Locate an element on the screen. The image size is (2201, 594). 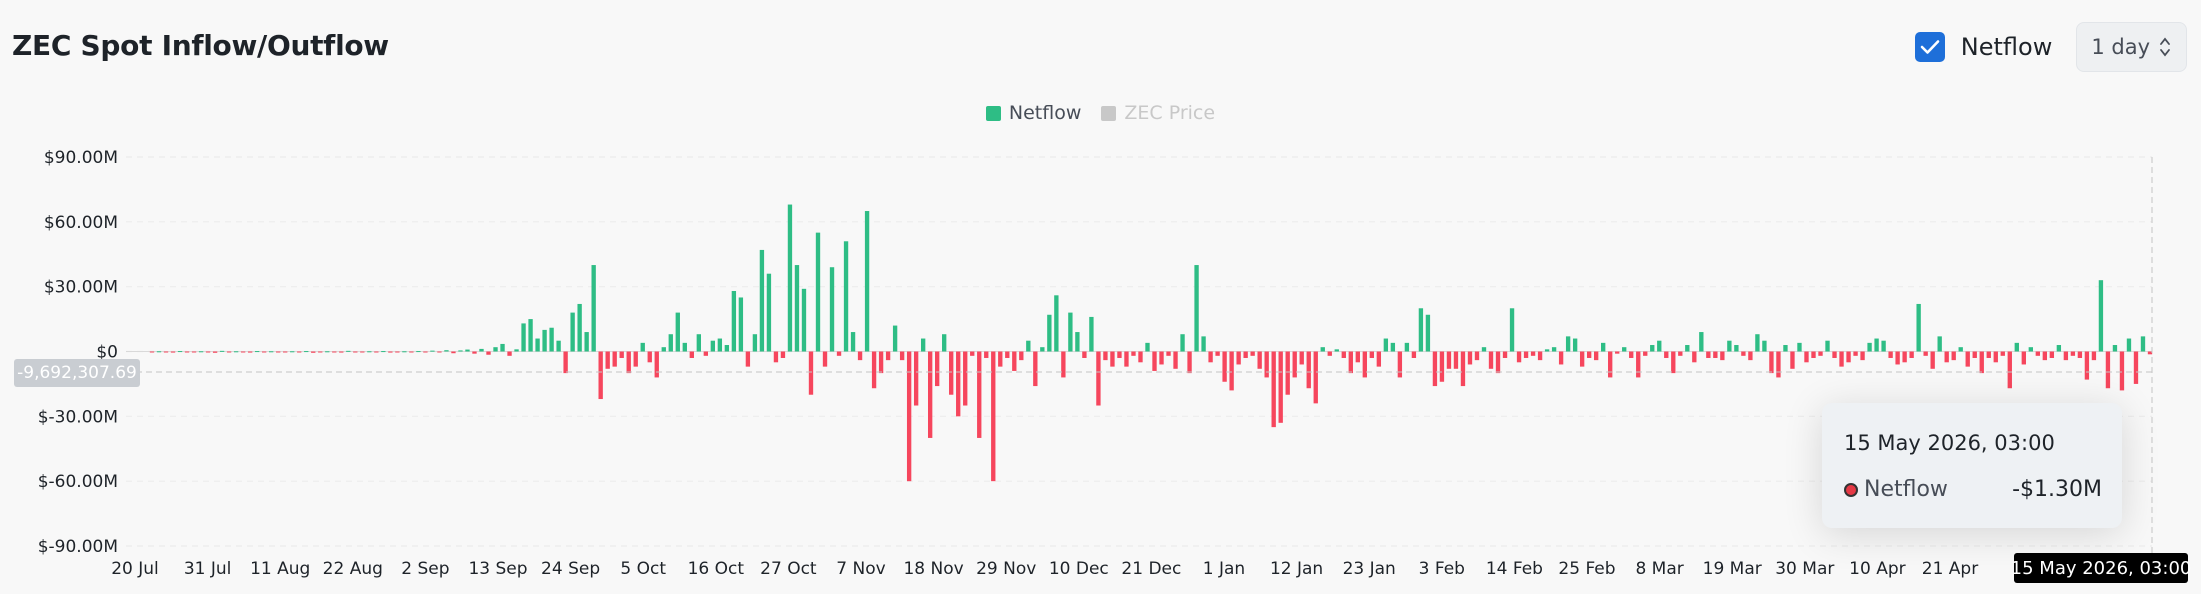
tooltip-series-name: Netflow is located at coordinates (1906, 489).